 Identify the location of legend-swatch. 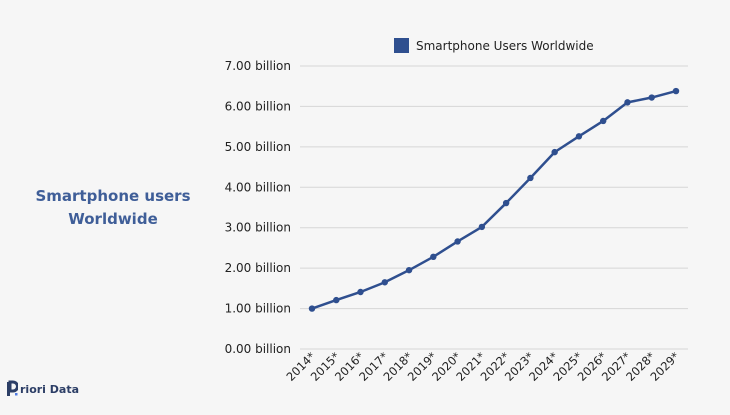
(401, 45).